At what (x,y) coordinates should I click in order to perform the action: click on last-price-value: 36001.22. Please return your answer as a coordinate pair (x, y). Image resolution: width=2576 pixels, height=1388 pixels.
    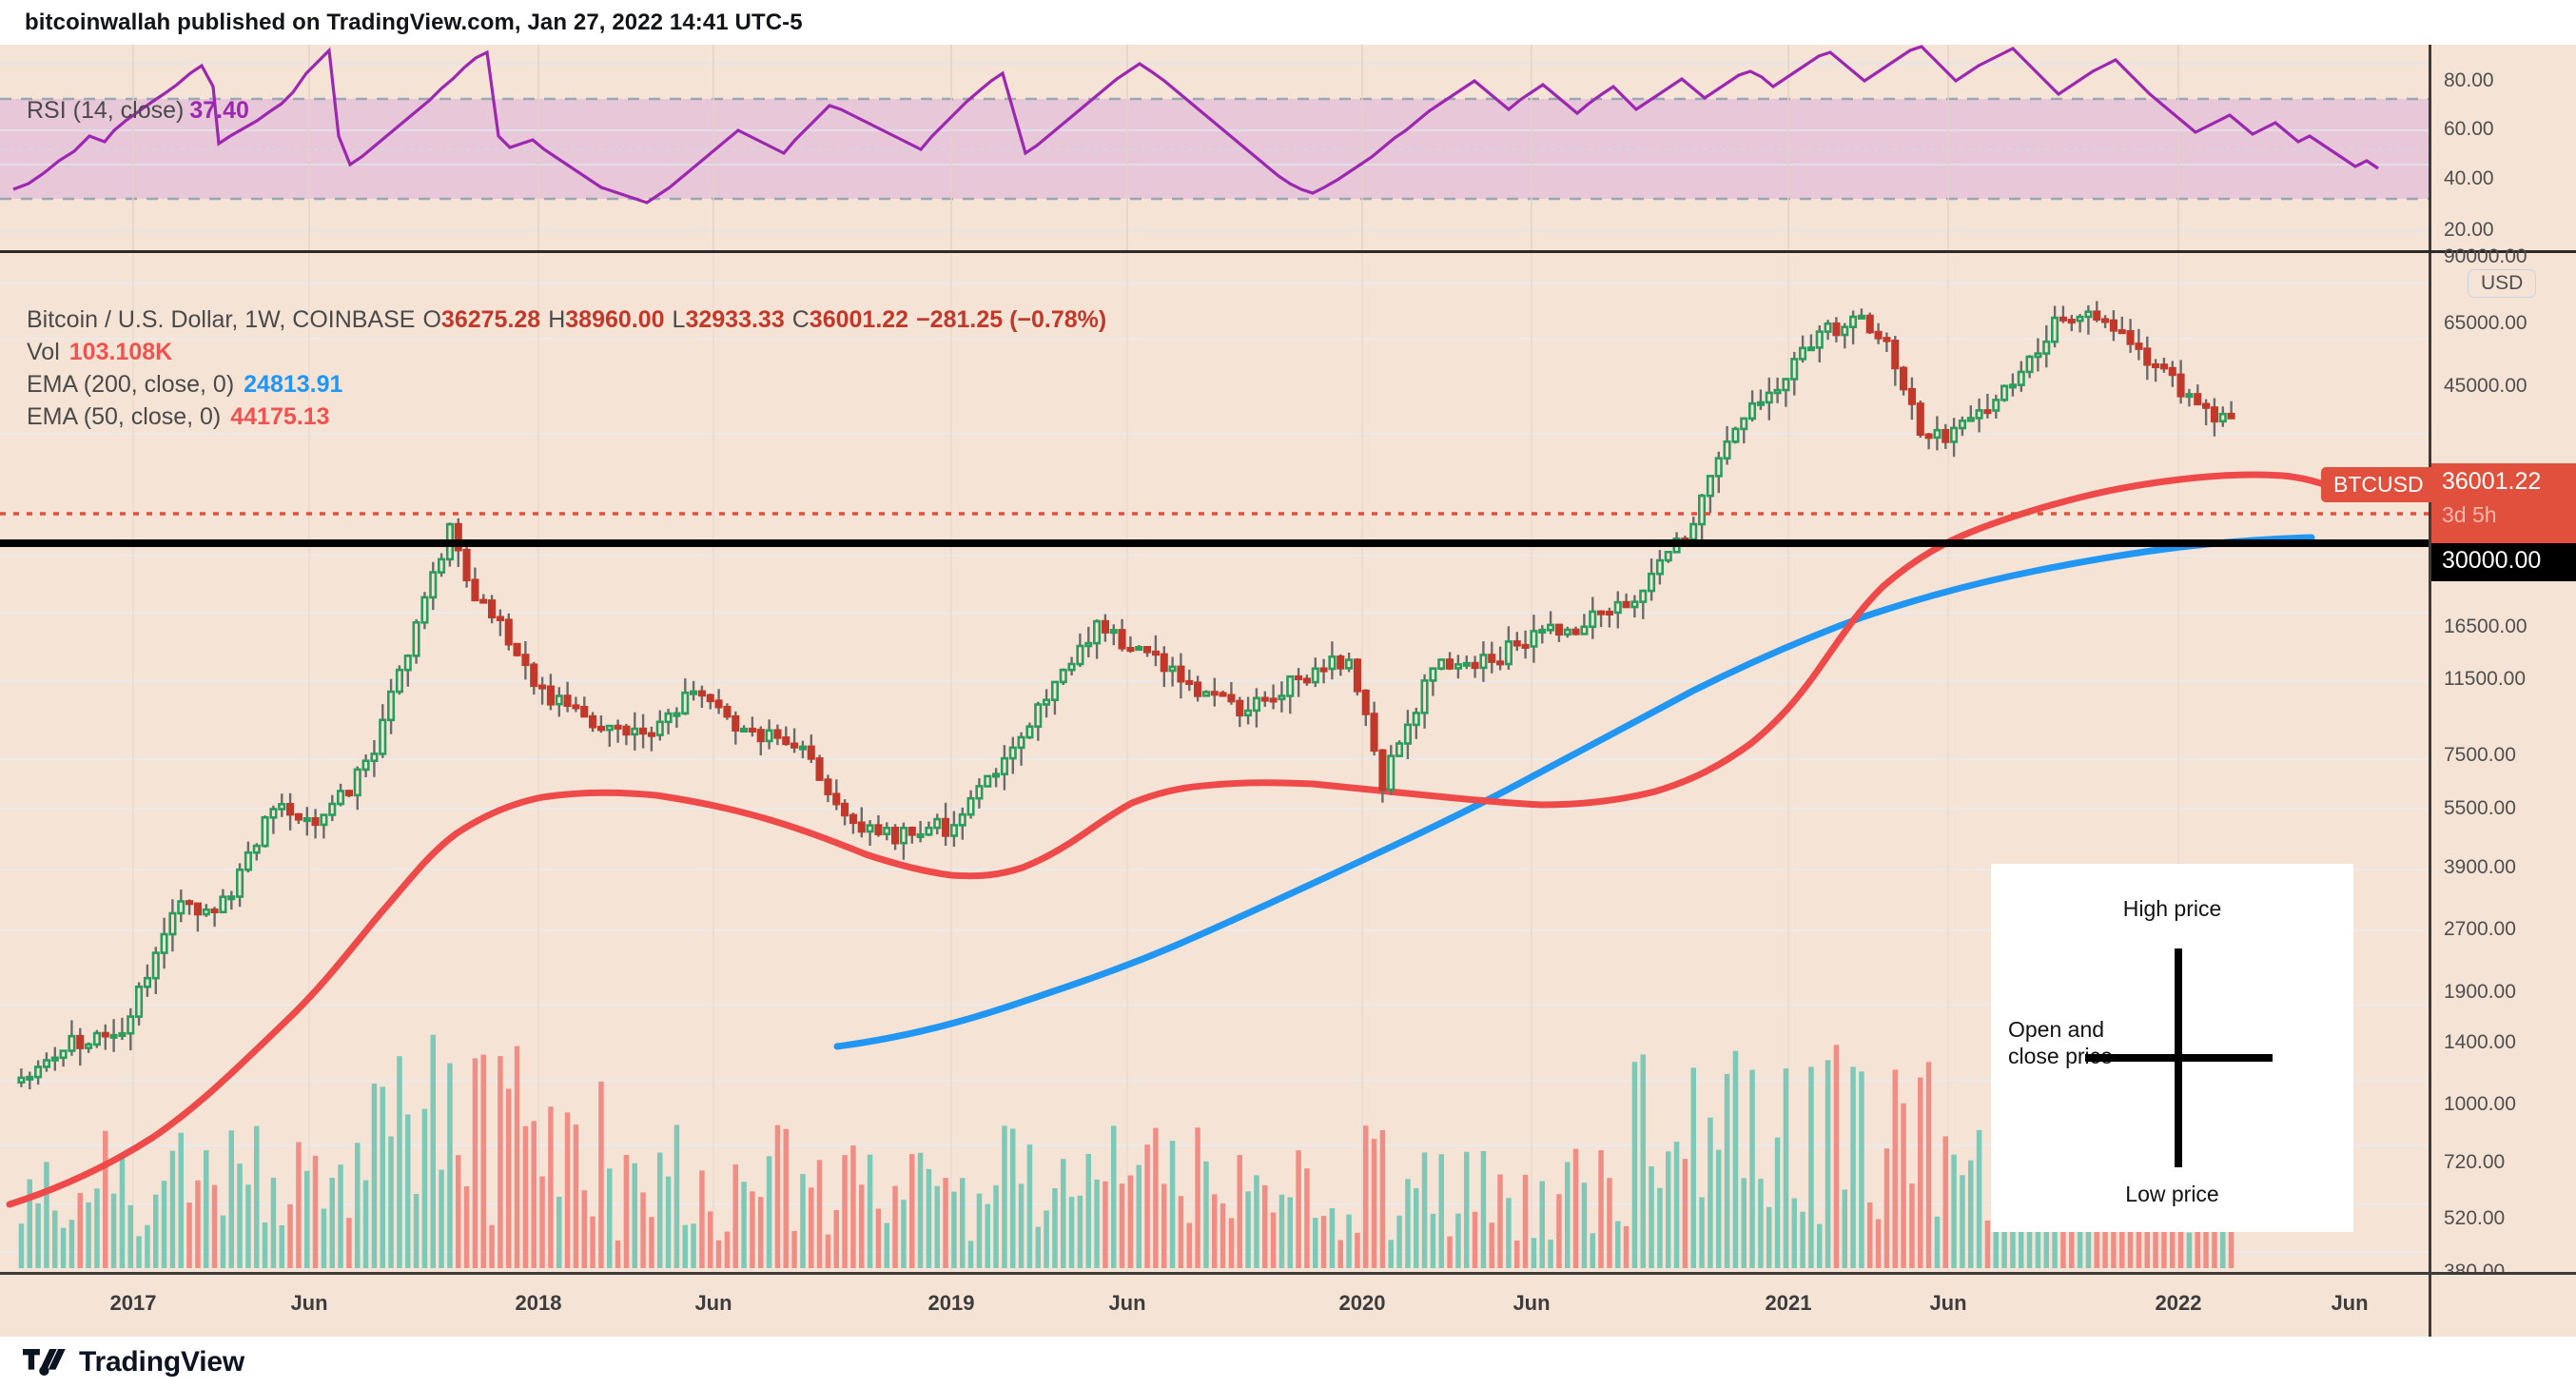
    Looking at the image, I should click on (2492, 482).